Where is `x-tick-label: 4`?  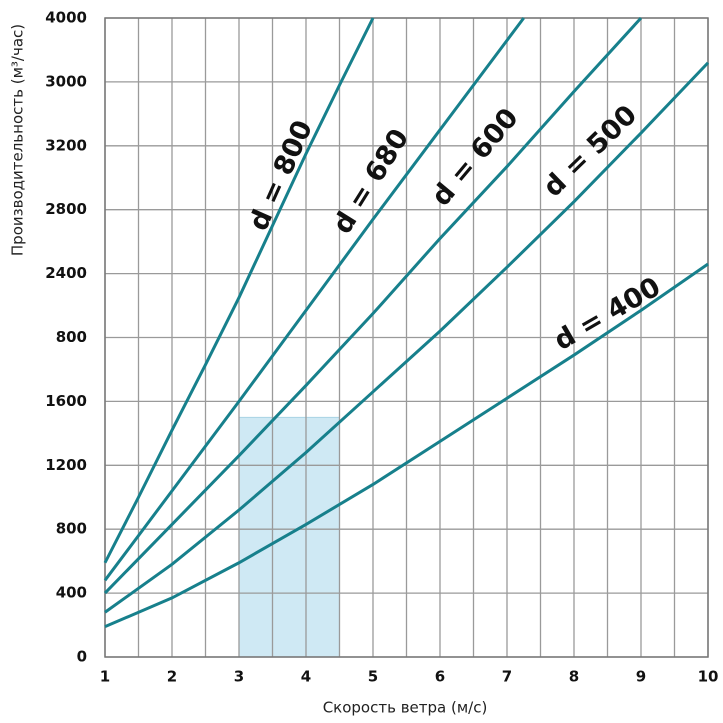 x-tick-label: 4 is located at coordinates (306, 677).